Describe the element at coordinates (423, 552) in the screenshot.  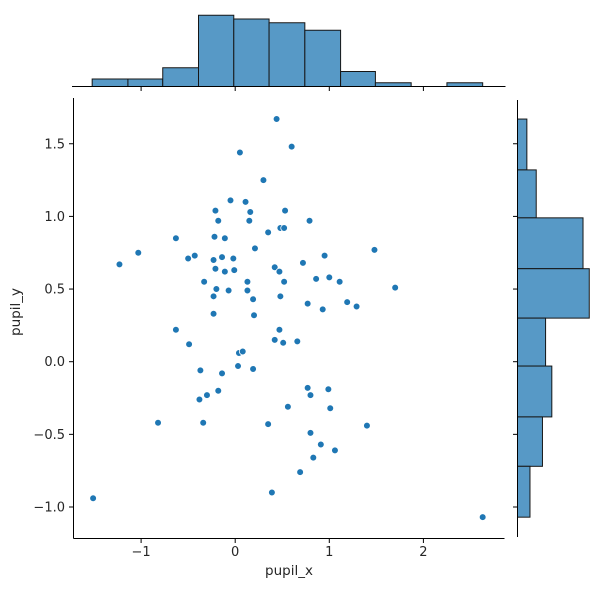
I see `x-tick-label: 2` at that location.